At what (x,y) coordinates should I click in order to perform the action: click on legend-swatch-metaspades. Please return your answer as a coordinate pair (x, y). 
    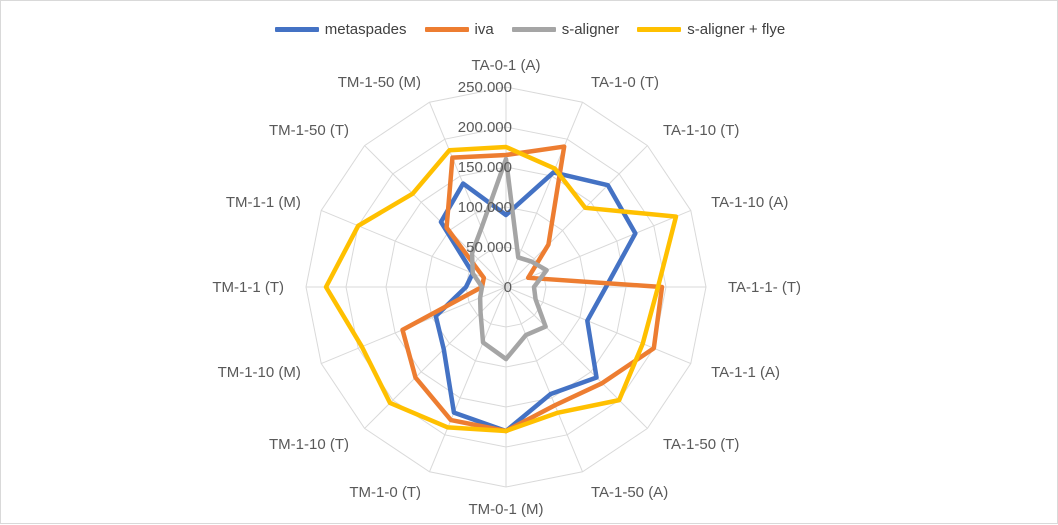
    Looking at the image, I should click on (296, 29).